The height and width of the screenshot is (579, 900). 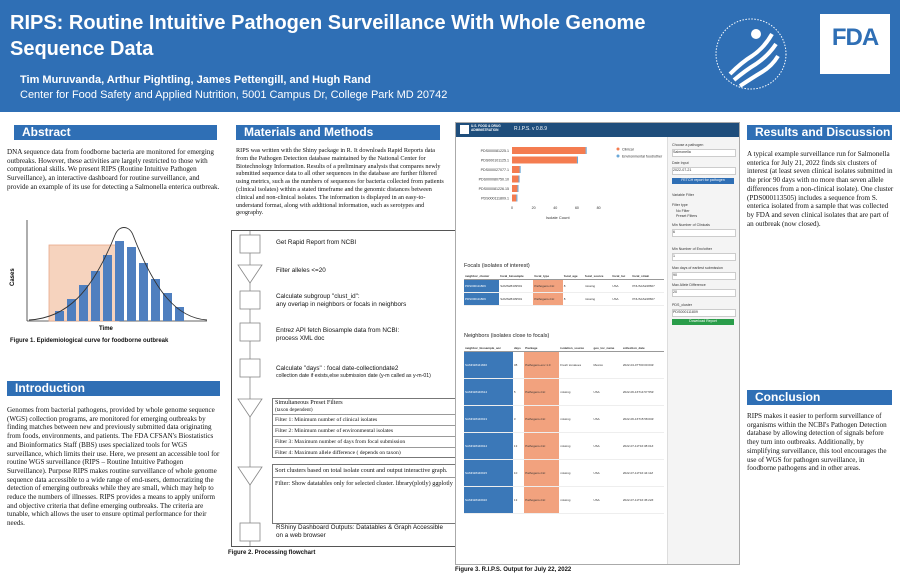 What do you see at coordinates (250, 532) in the screenshot?
I see `flow-end-box` at bounding box center [250, 532].